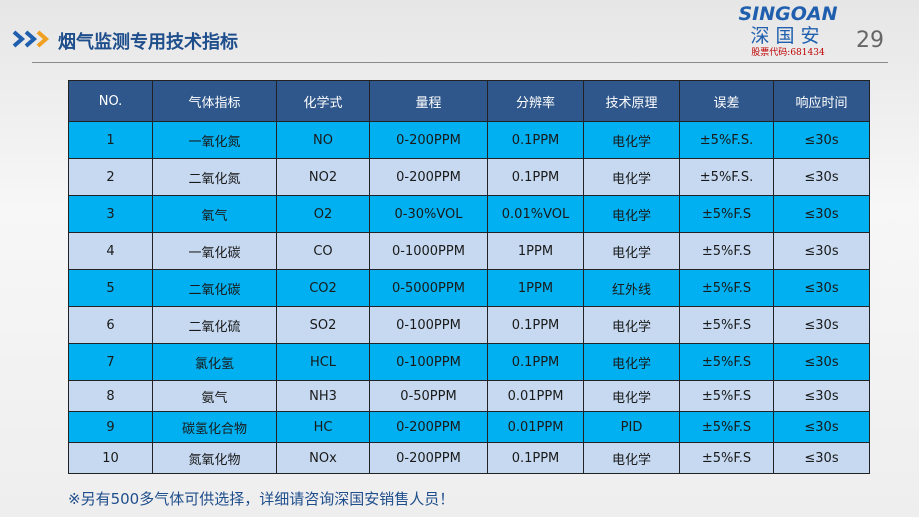 Image resolution: width=919 pixels, height=517 pixels. I want to click on column-header: 化学式, so click(323, 101).